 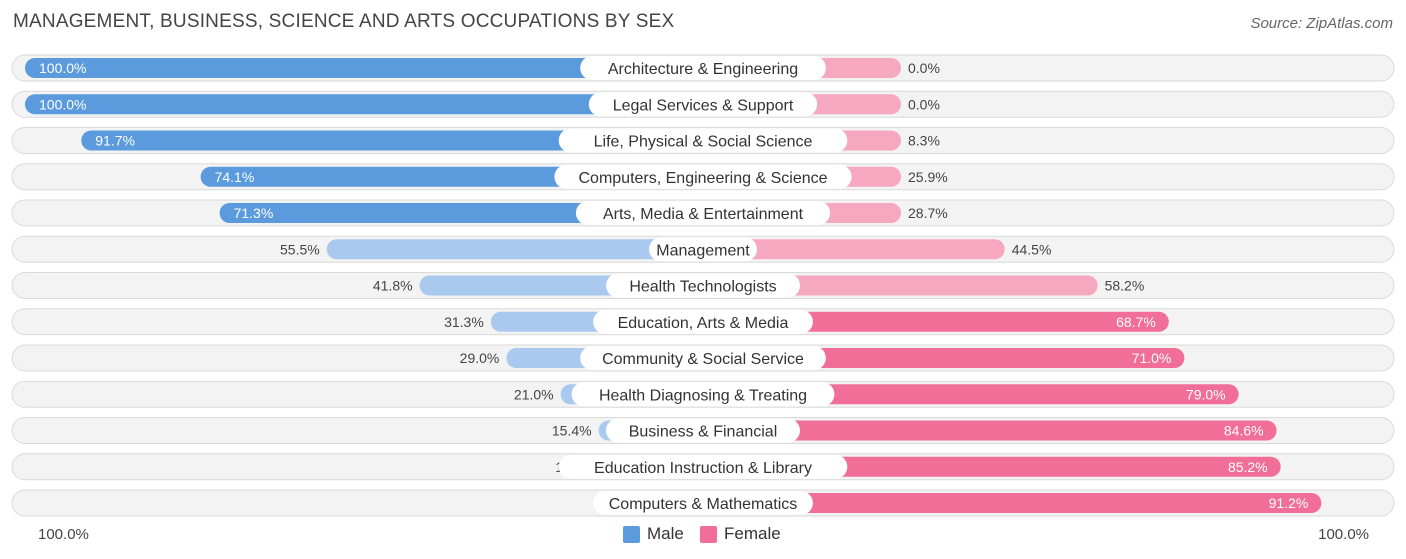 What do you see at coordinates (393, 286) in the screenshot?
I see `value-label-male: 41.8%` at bounding box center [393, 286].